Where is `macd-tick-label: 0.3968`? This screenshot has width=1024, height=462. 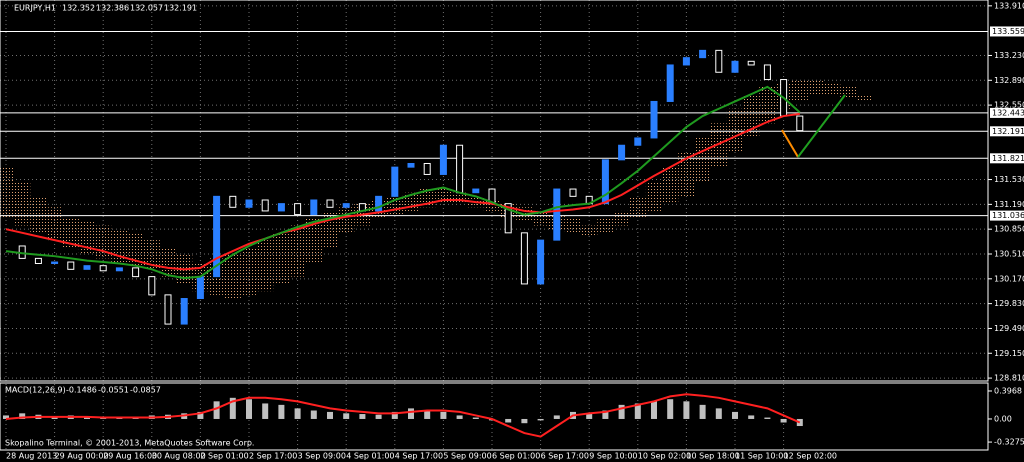 macd-tick-label: 0.3968 is located at coordinates (1008, 390).